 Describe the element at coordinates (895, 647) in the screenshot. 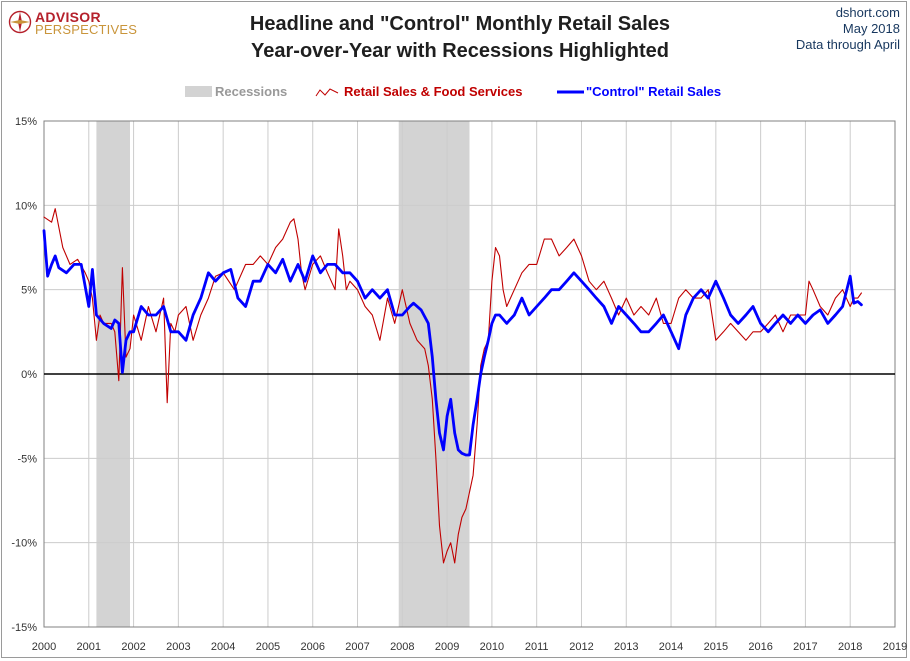

I see `x-tick-label-2019: 2019` at that location.